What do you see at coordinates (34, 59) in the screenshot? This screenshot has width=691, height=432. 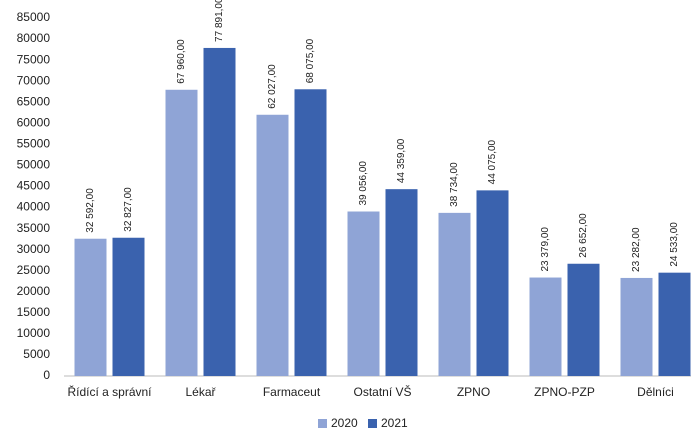 I see `y-tick-label: 75000` at bounding box center [34, 59].